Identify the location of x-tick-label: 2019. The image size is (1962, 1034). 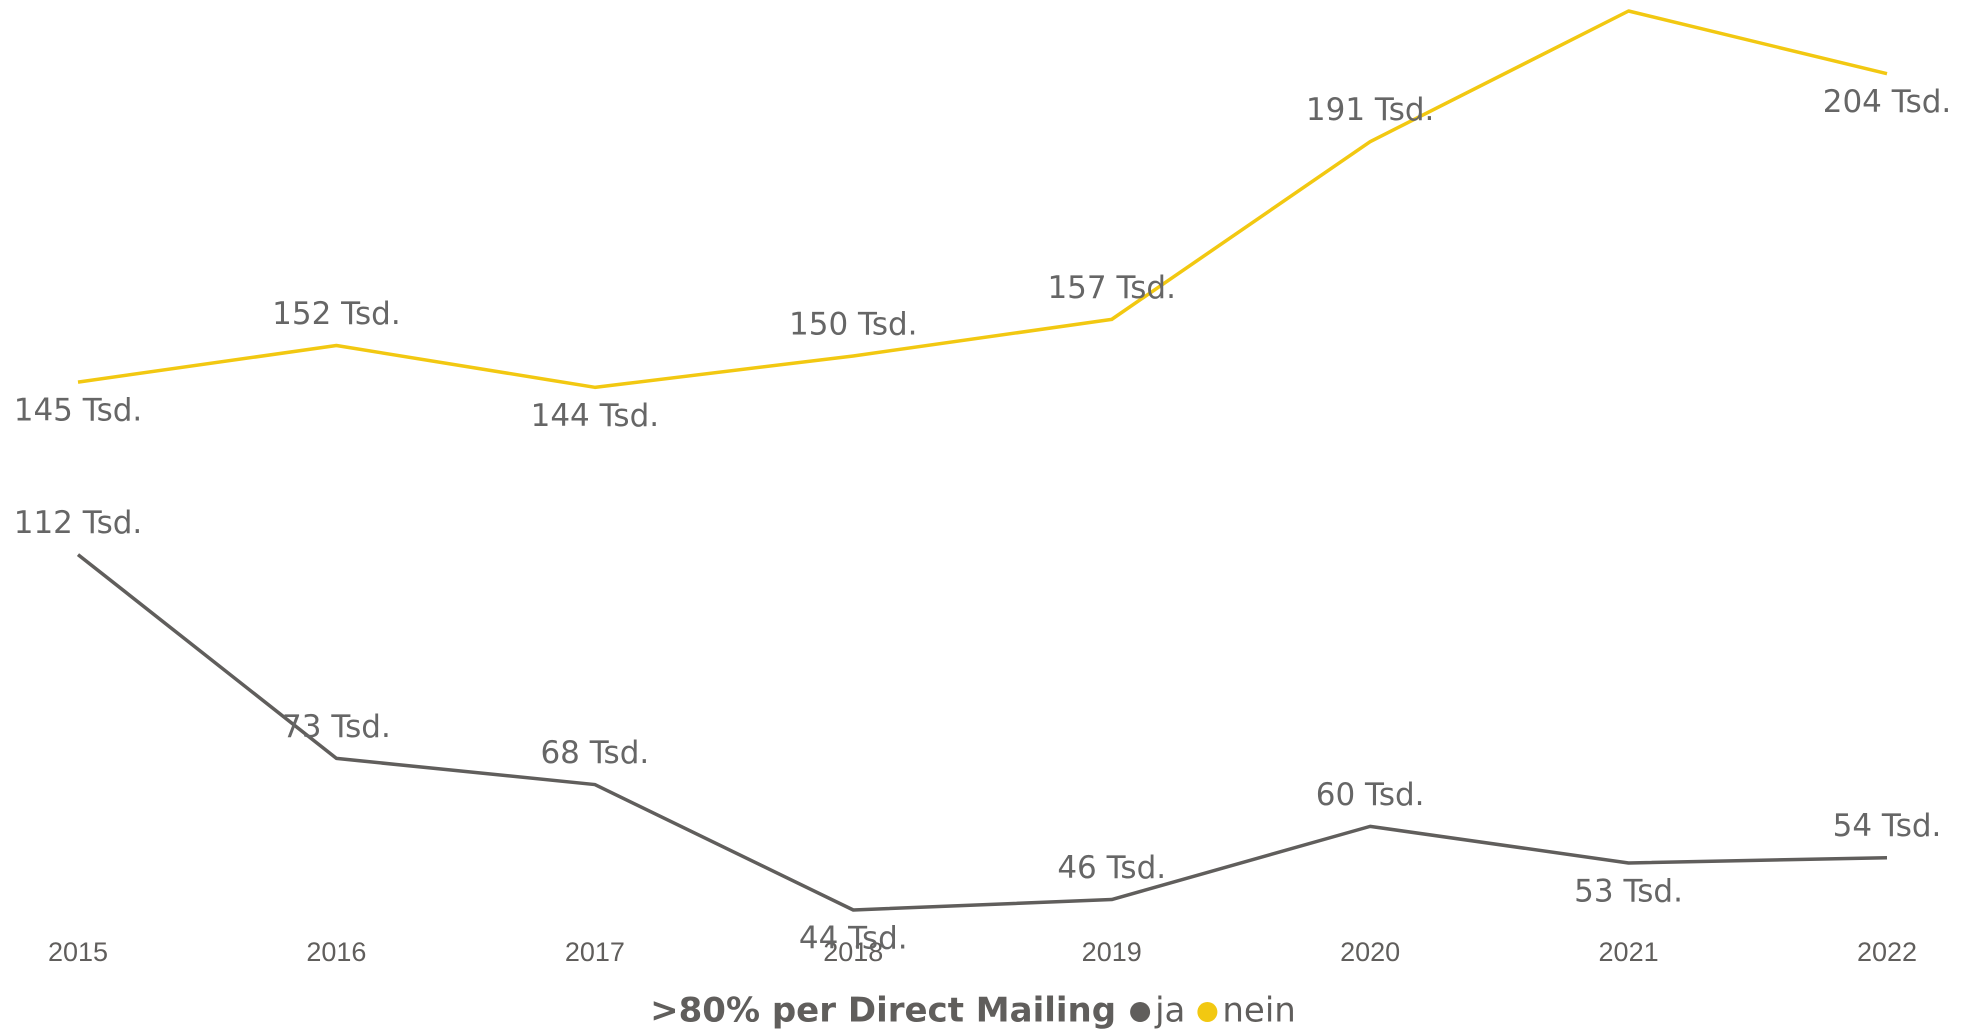
(1112, 952).